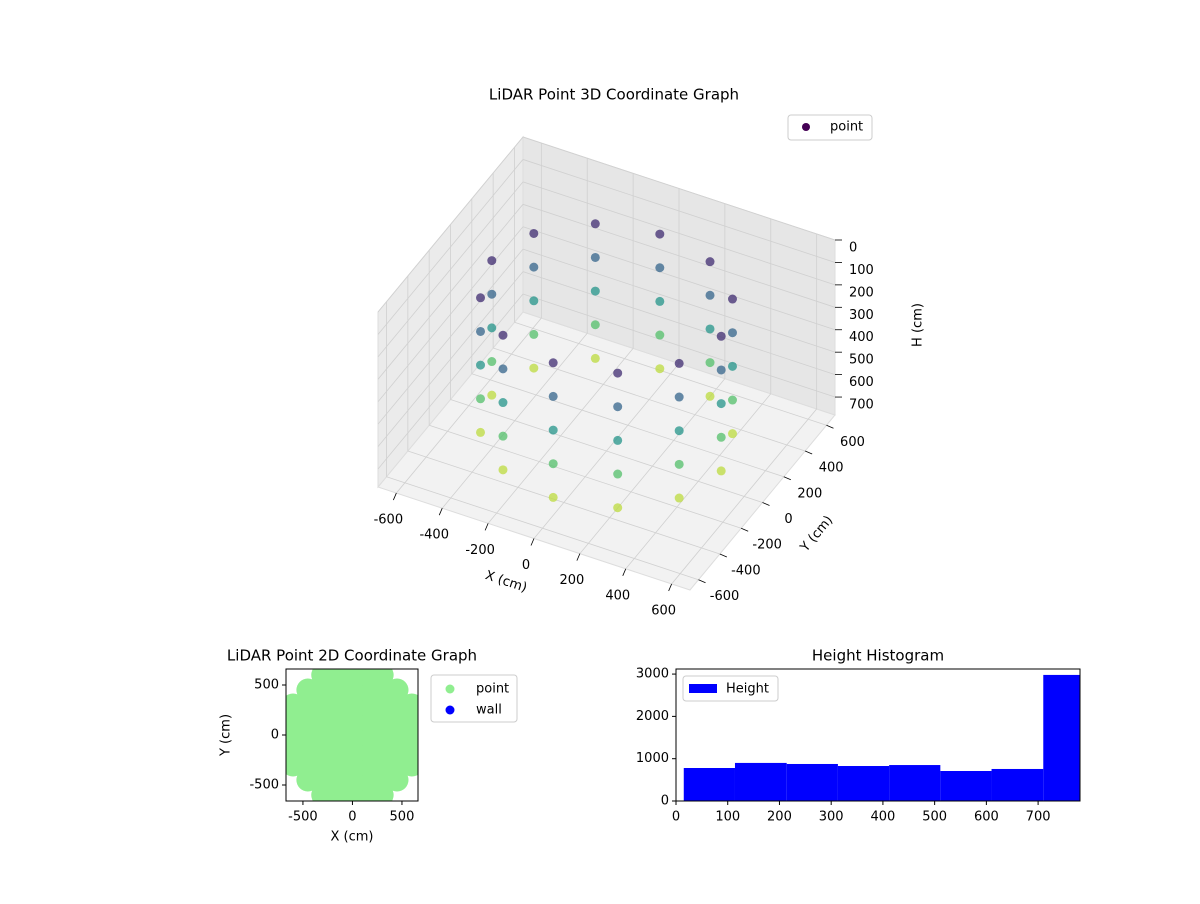  I want to click on chart-title: LiDAR Point 3D Coordinate Graph, so click(614, 95).